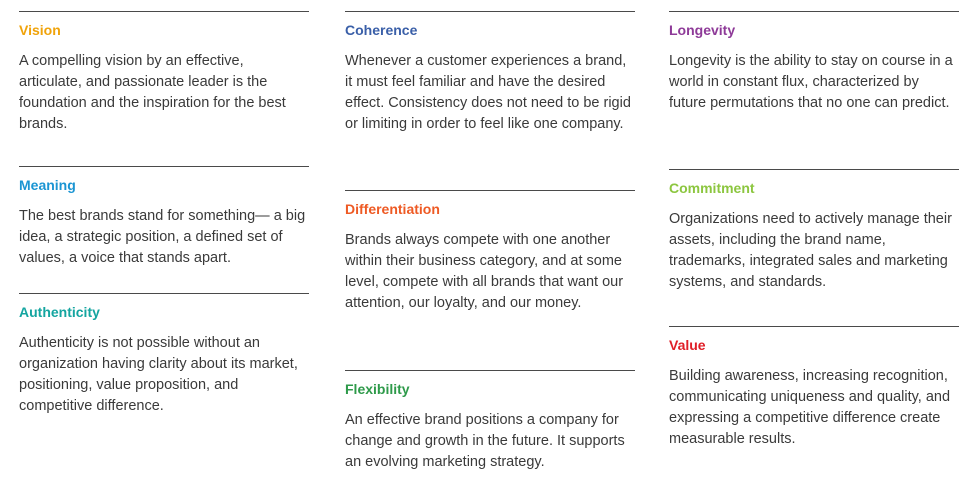  I want to click on block-title-commitment: Commitment, so click(712, 188).